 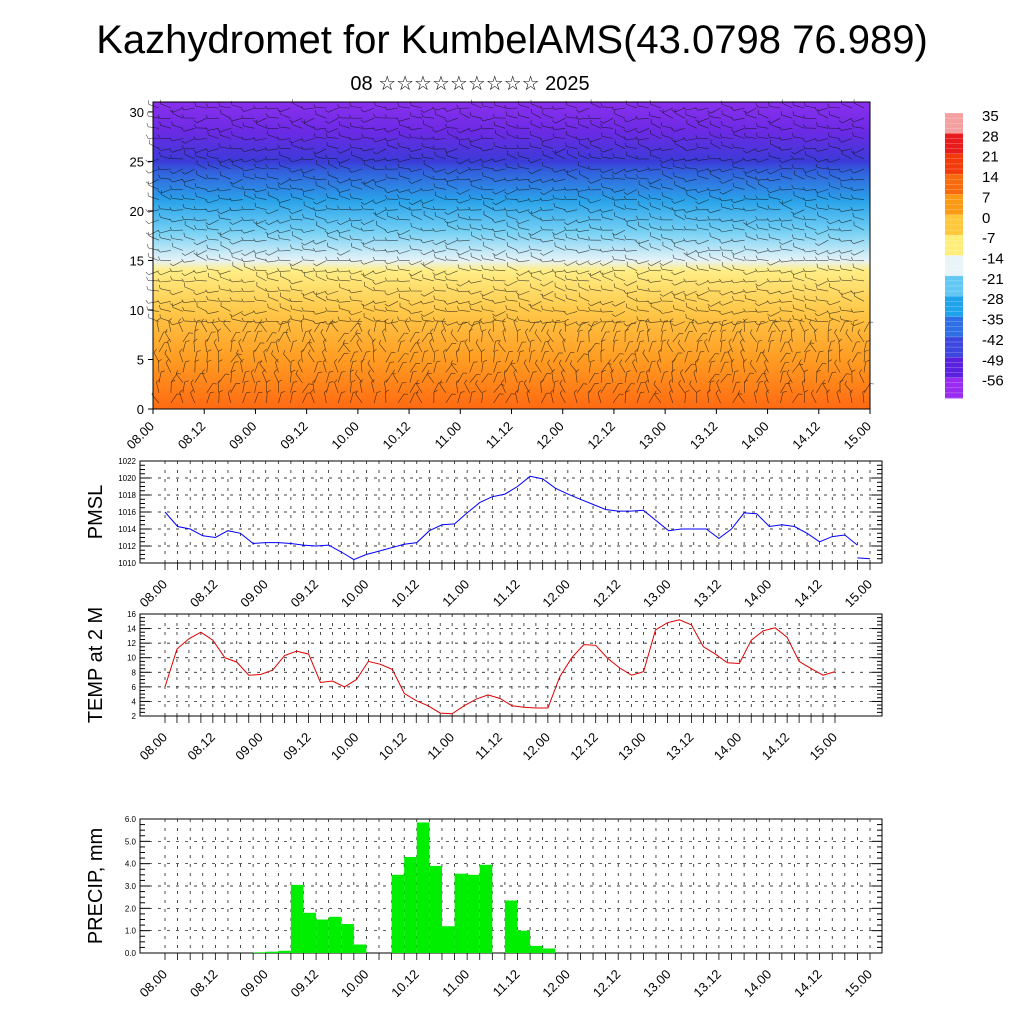 What do you see at coordinates (96, 886) in the screenshot?
I see `precip-panel-ylabel: PRECIP, mm` at bounding box center [96, 886].